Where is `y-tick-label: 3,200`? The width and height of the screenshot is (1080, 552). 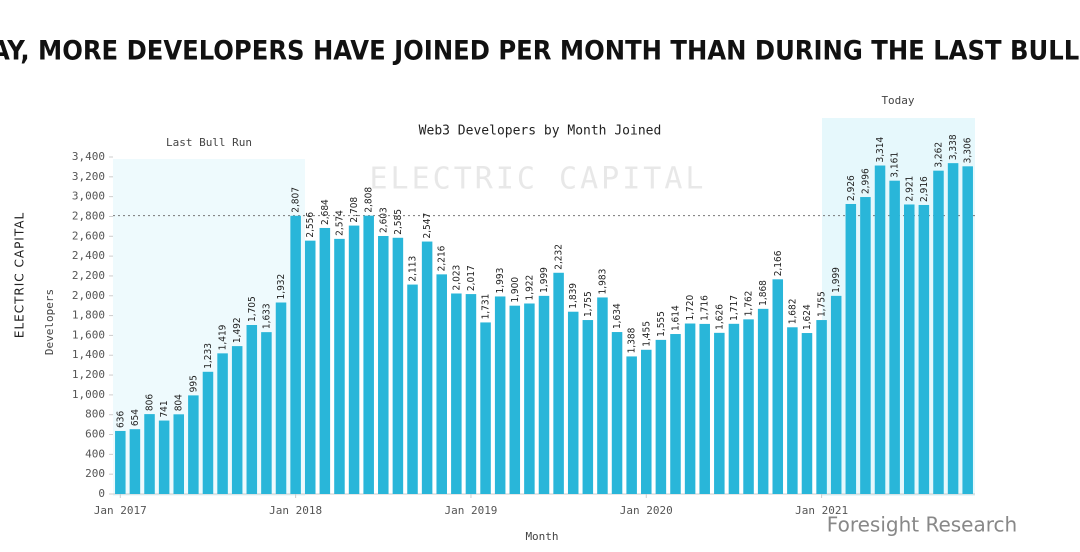
y-tick-label: 3,200 is located at coordinates (88, 176).